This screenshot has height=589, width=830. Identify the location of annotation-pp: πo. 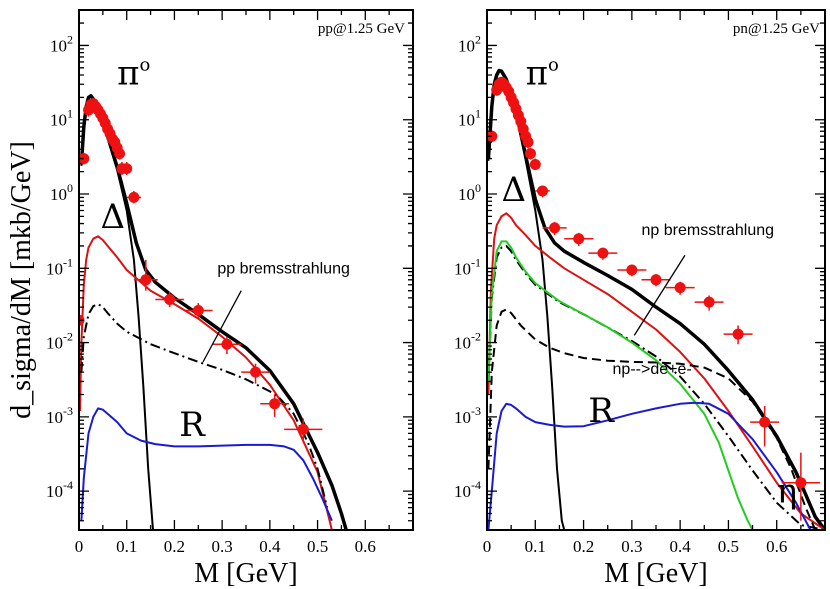
(133, 73).